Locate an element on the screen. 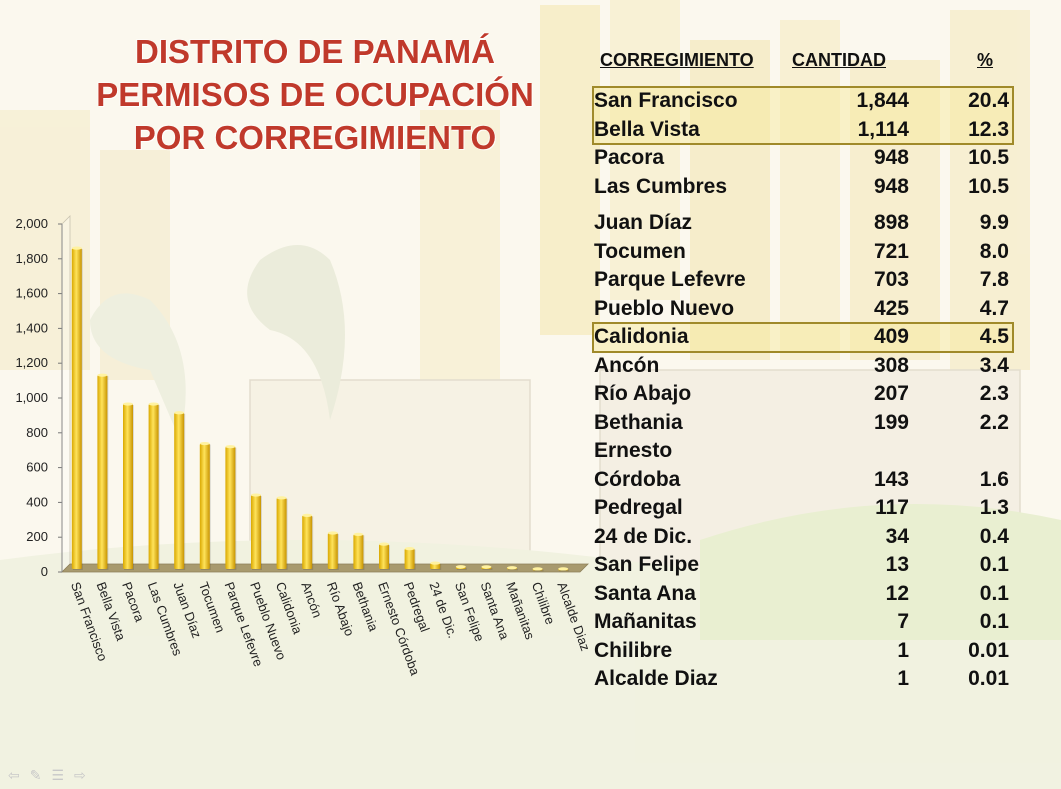 This screenshot has width=1061, height=789. row-name: Chilibre is located at coordinates (633, 650).